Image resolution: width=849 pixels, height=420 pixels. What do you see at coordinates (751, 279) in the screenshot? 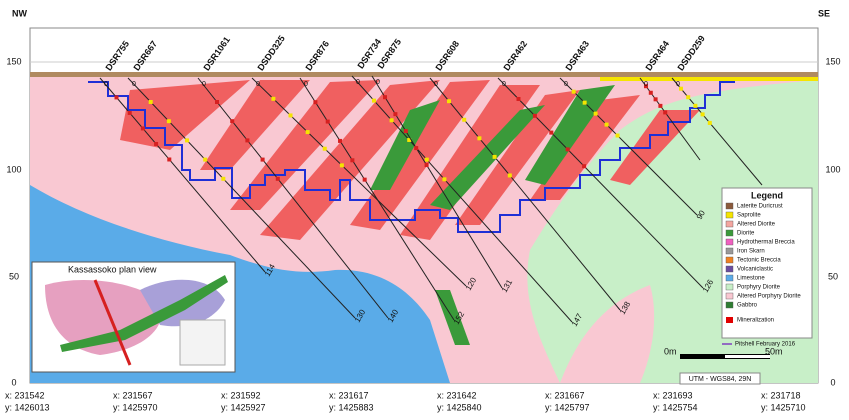
I see `legend-item: Limestone` at bounding box center [751, 279].